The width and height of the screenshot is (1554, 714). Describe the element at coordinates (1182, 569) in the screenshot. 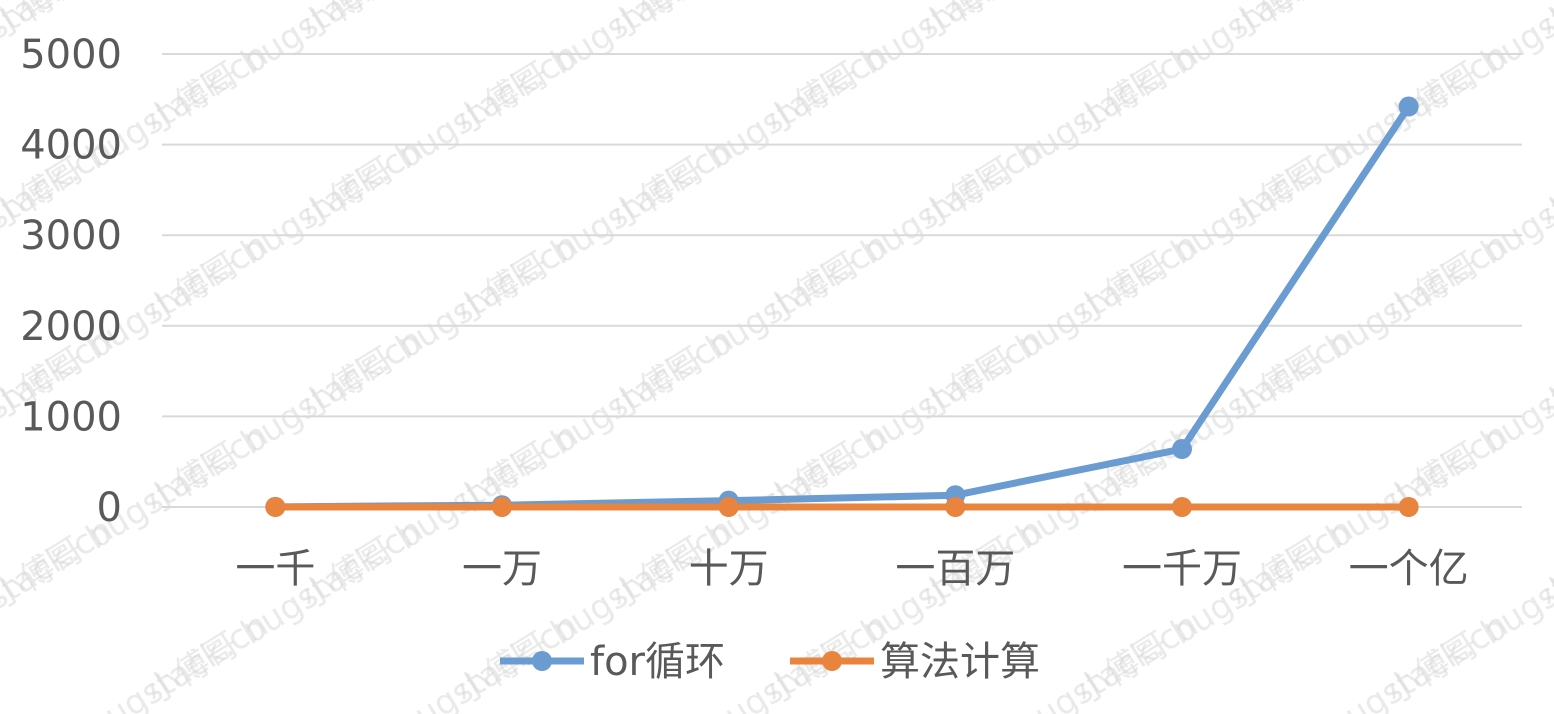

I see `x-tick-label: 一千万` at that location.